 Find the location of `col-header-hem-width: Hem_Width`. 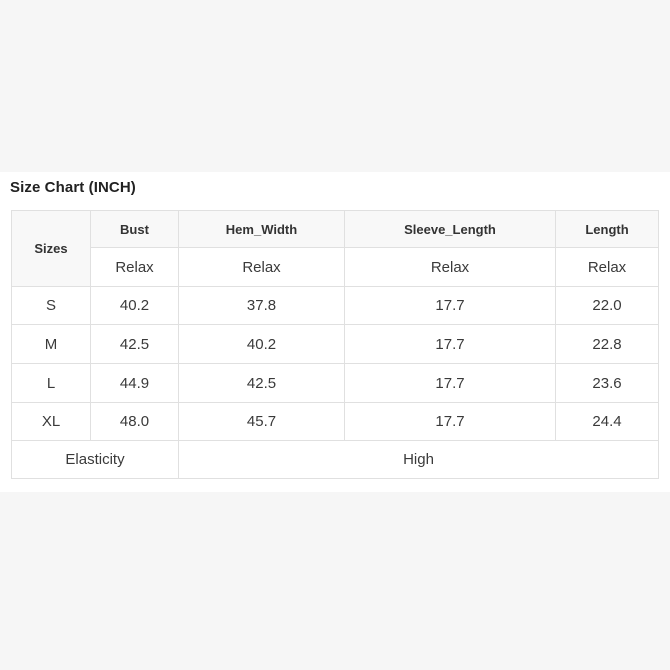

col-header-hem-width: Hem_Width is located at coordinates (261, 229).